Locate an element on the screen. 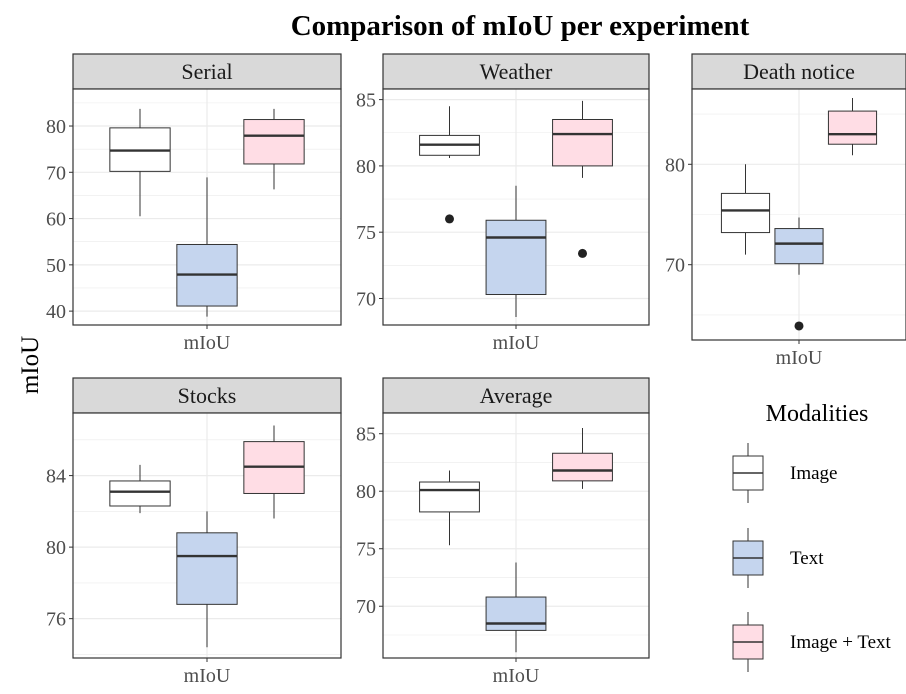  panel-serial: Serial 40 50 60 70 80 mIoU is located at coordinates (194, 203).